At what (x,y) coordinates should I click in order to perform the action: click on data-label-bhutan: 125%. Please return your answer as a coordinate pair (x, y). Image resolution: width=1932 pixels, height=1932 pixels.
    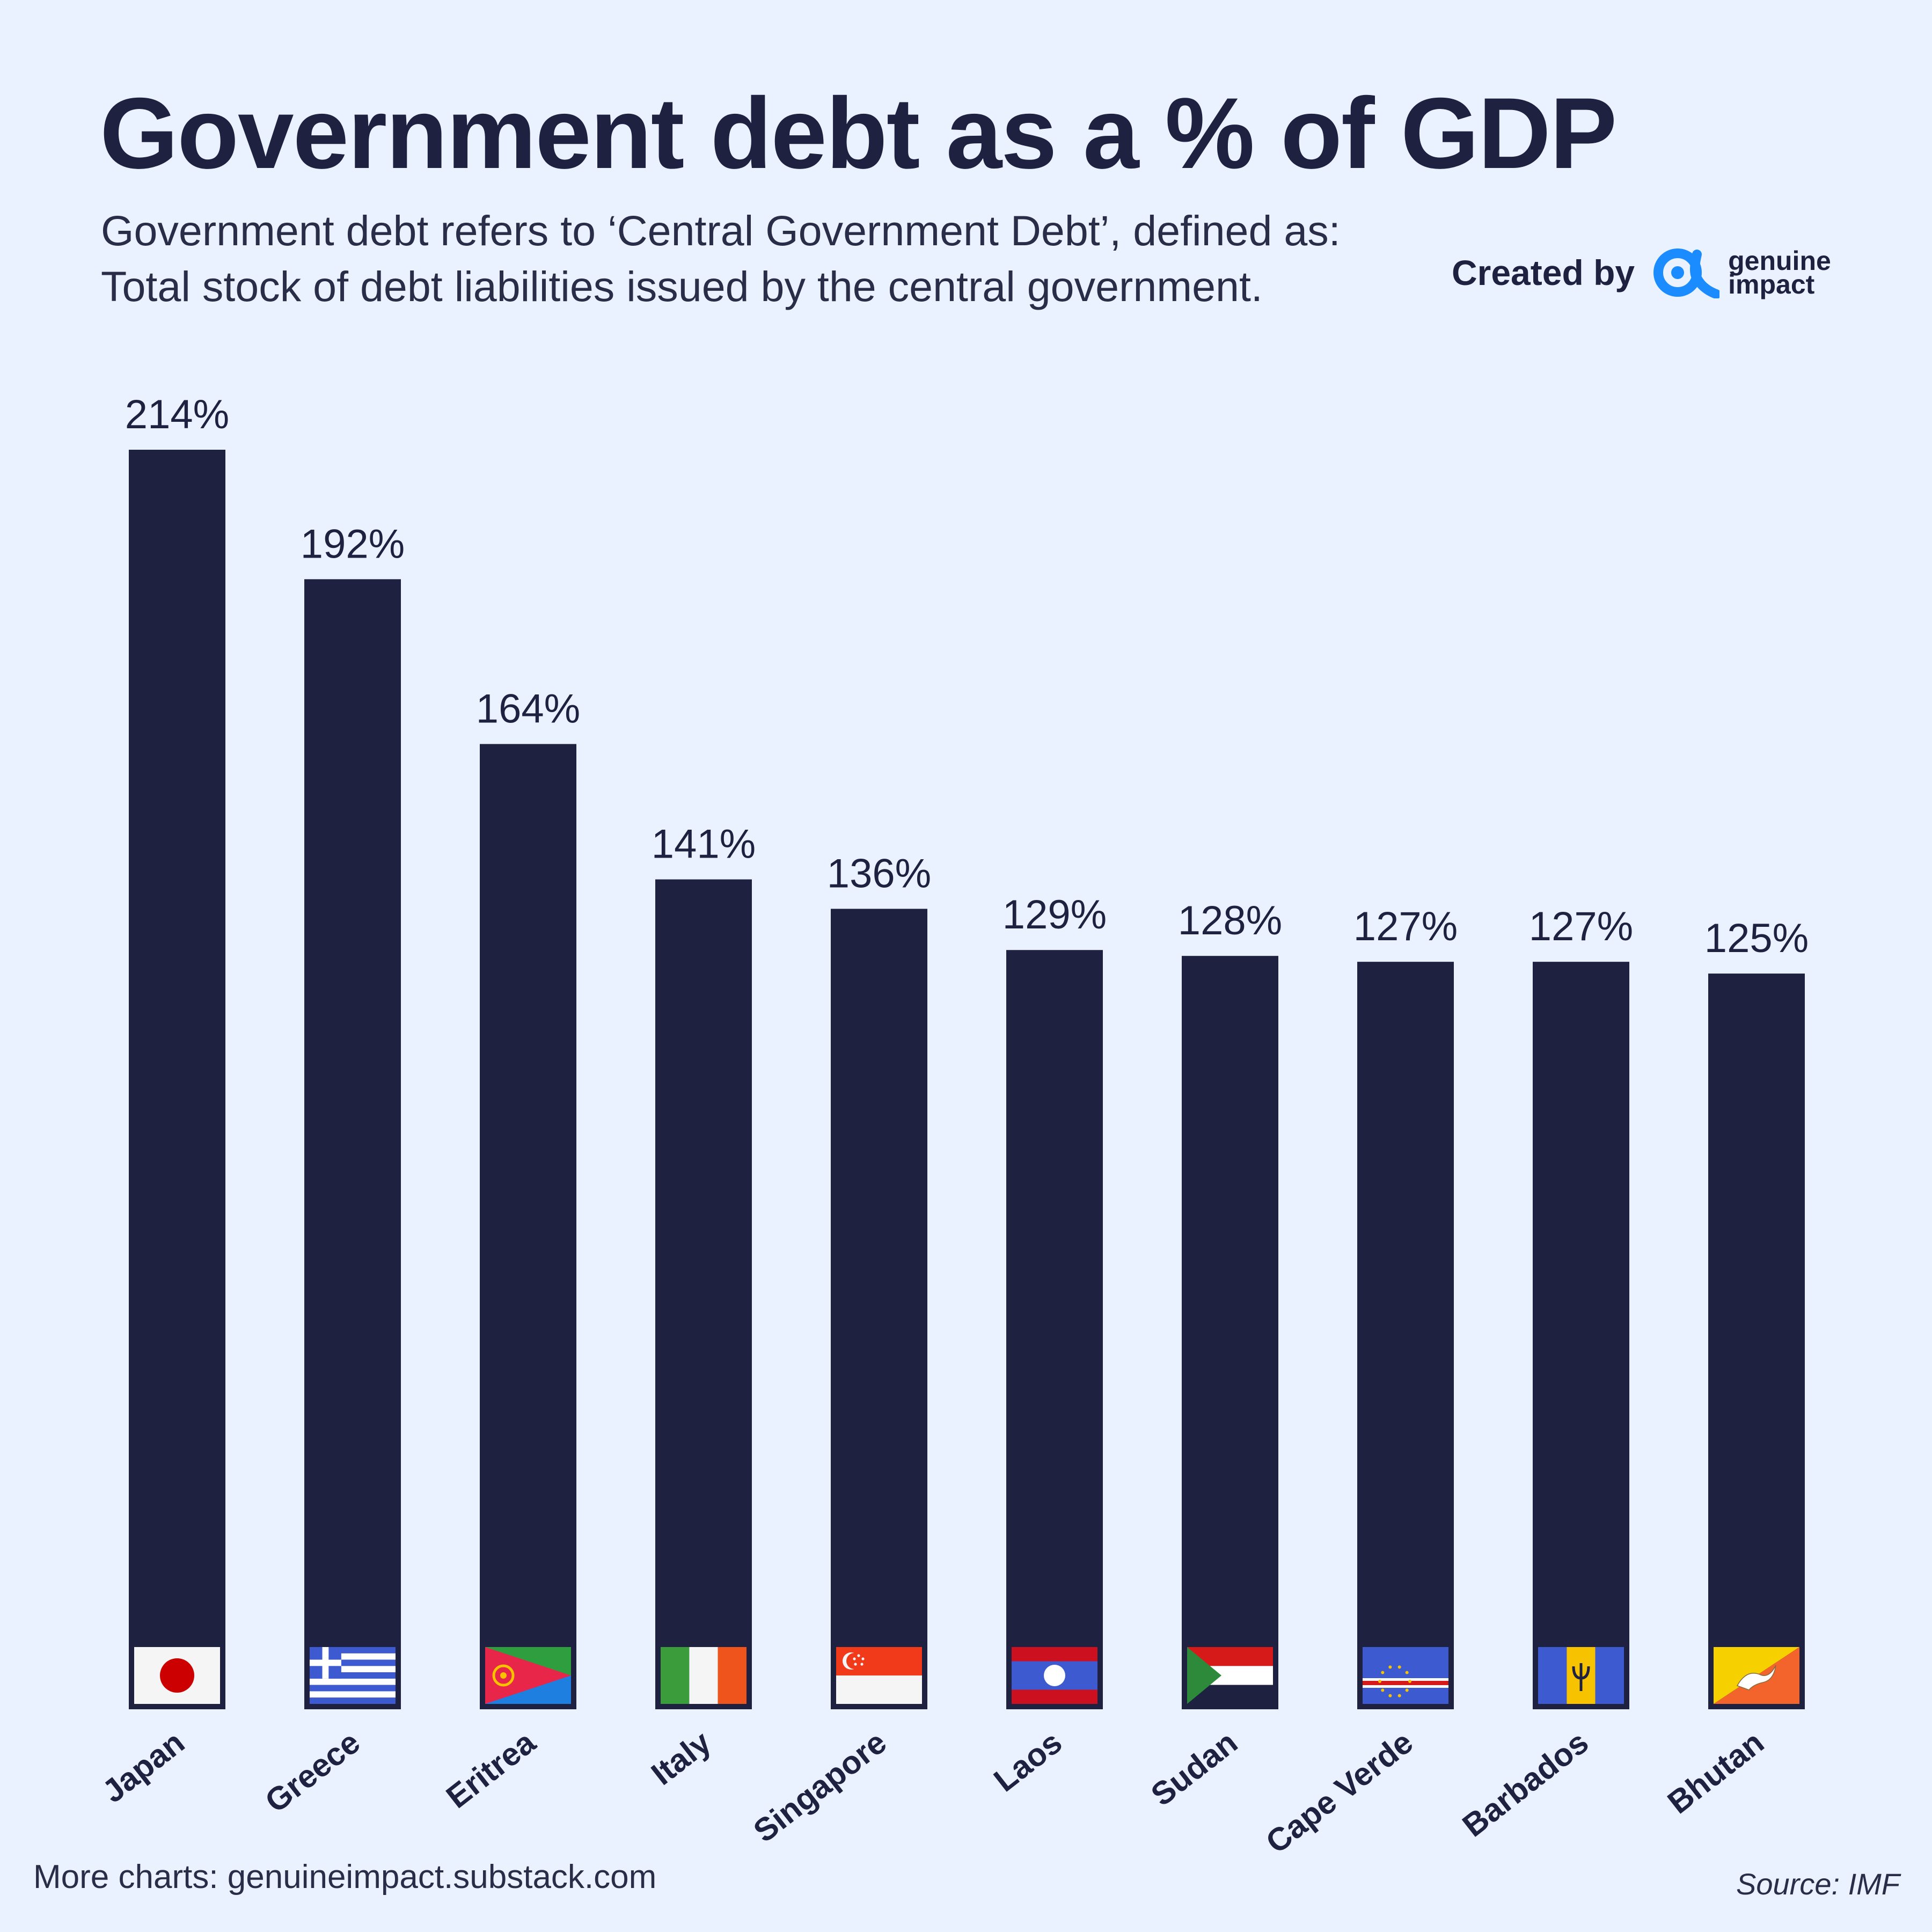
    Looking at the image, I should click on (1756, 938).